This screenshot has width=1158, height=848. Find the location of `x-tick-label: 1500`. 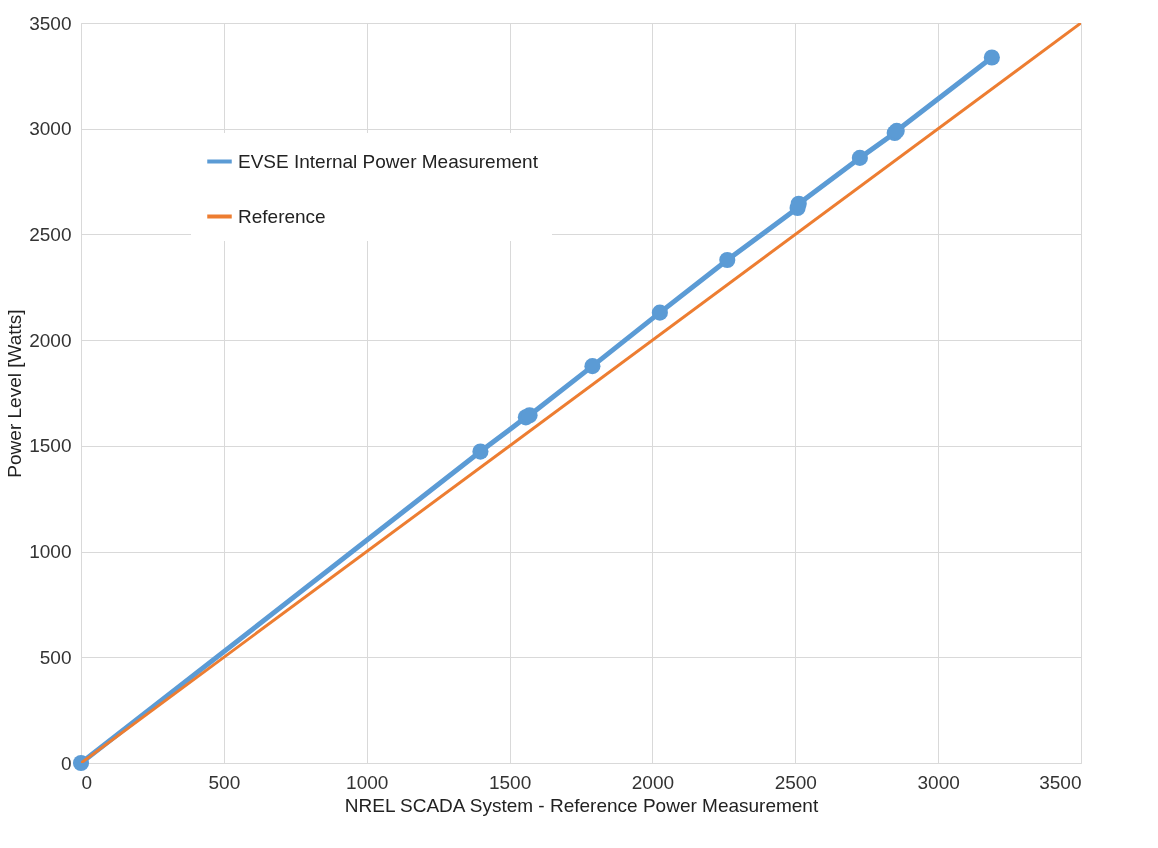

x-tick-label: 1500 is located at coordinates (510, 782).